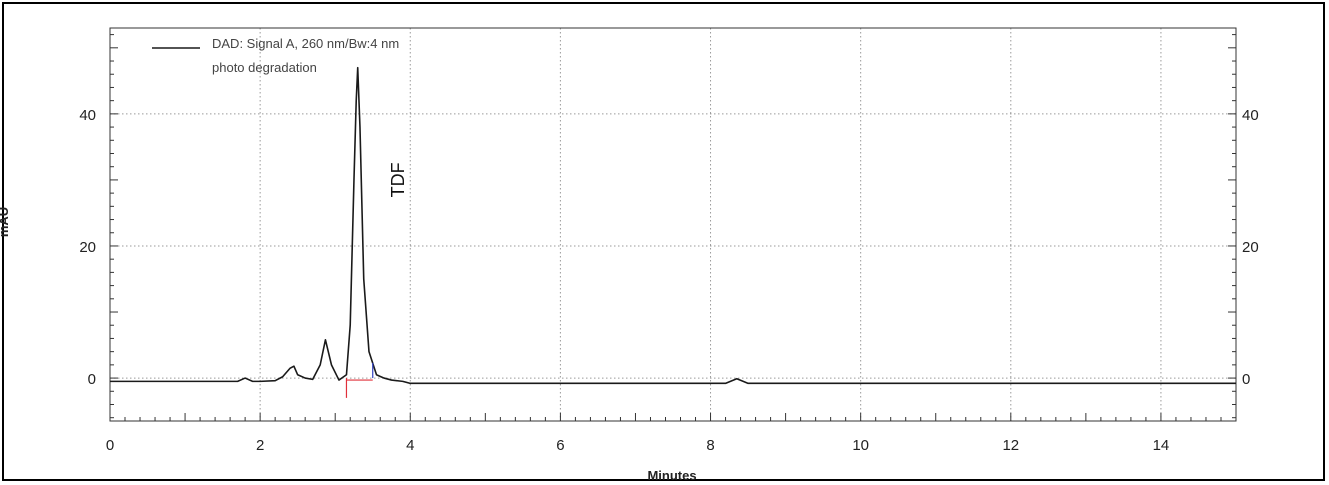 This screenshot has width=1329, height=485. I want to click on peak-label-tdf: TDF, so click(398, 179).